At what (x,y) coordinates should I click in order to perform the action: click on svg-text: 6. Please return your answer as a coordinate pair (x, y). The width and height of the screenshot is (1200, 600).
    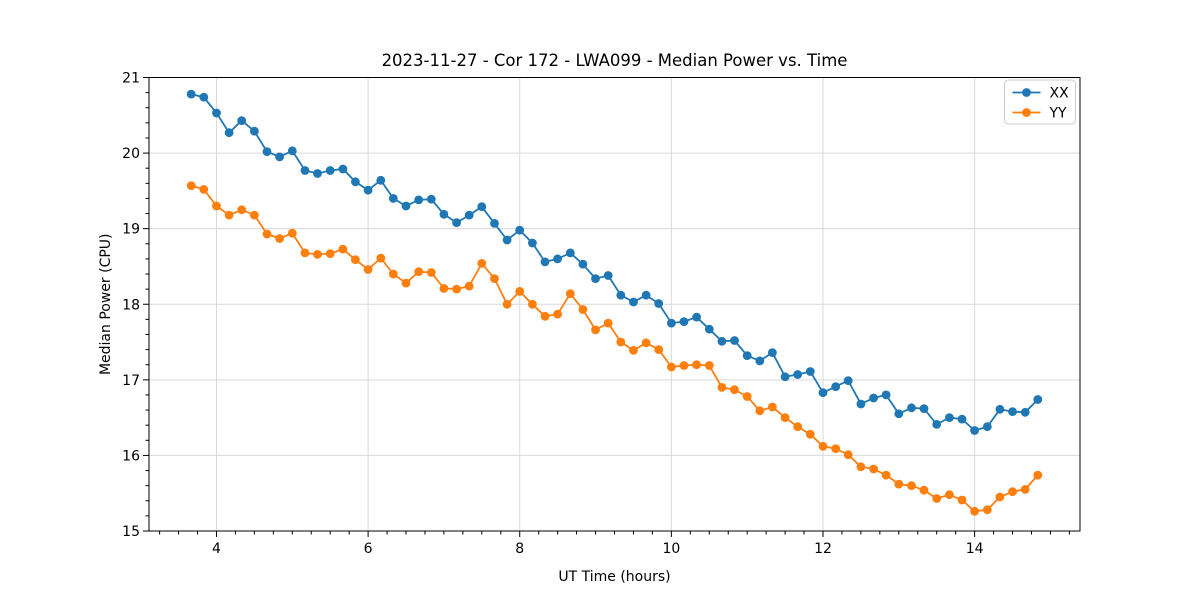
    Looking at the image, I should click on (368, 549).